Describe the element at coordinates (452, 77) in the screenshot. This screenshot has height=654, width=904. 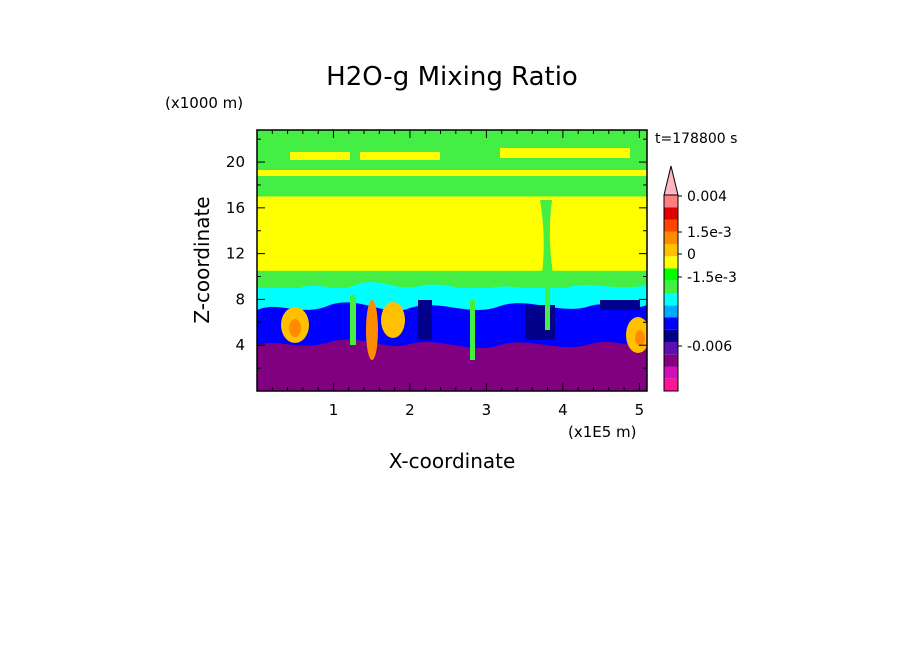
I see `chart-title: H2O-g Mixing Ratio` at that location.